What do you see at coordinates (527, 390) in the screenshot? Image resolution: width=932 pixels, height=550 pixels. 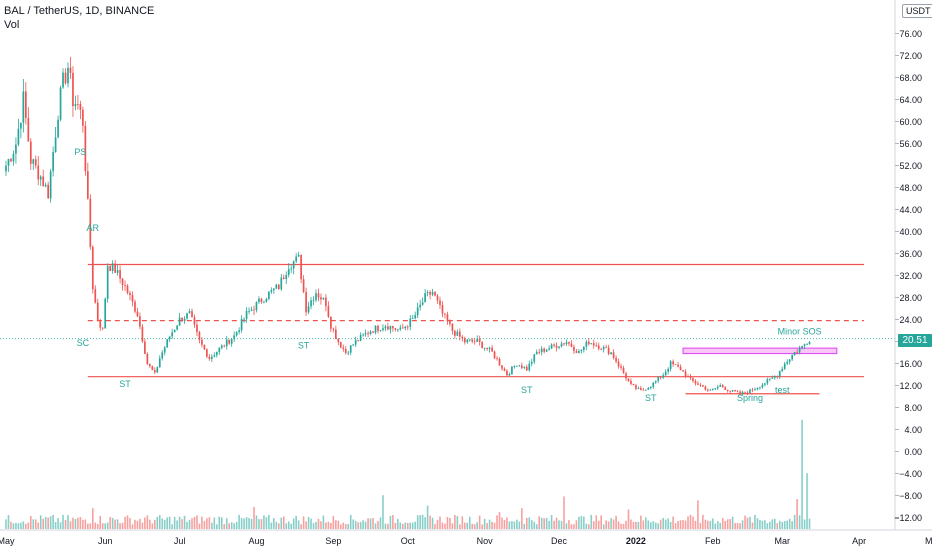 I see `annotation-label: ST` at bounding box center [527, 390].